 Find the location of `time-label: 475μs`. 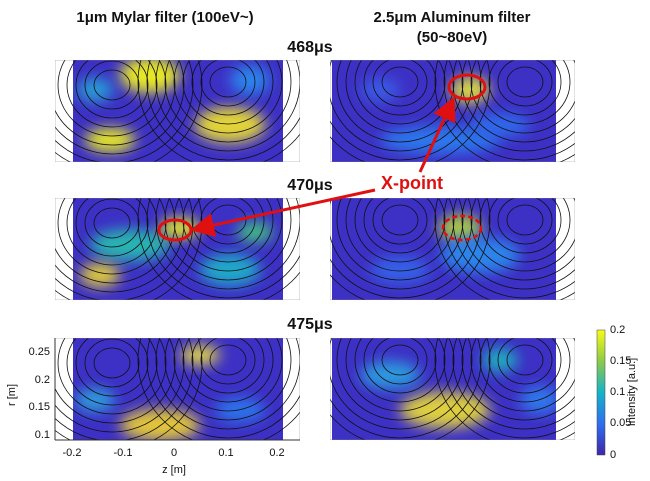

time-label: 475μs is located at coordinates (309, 324).